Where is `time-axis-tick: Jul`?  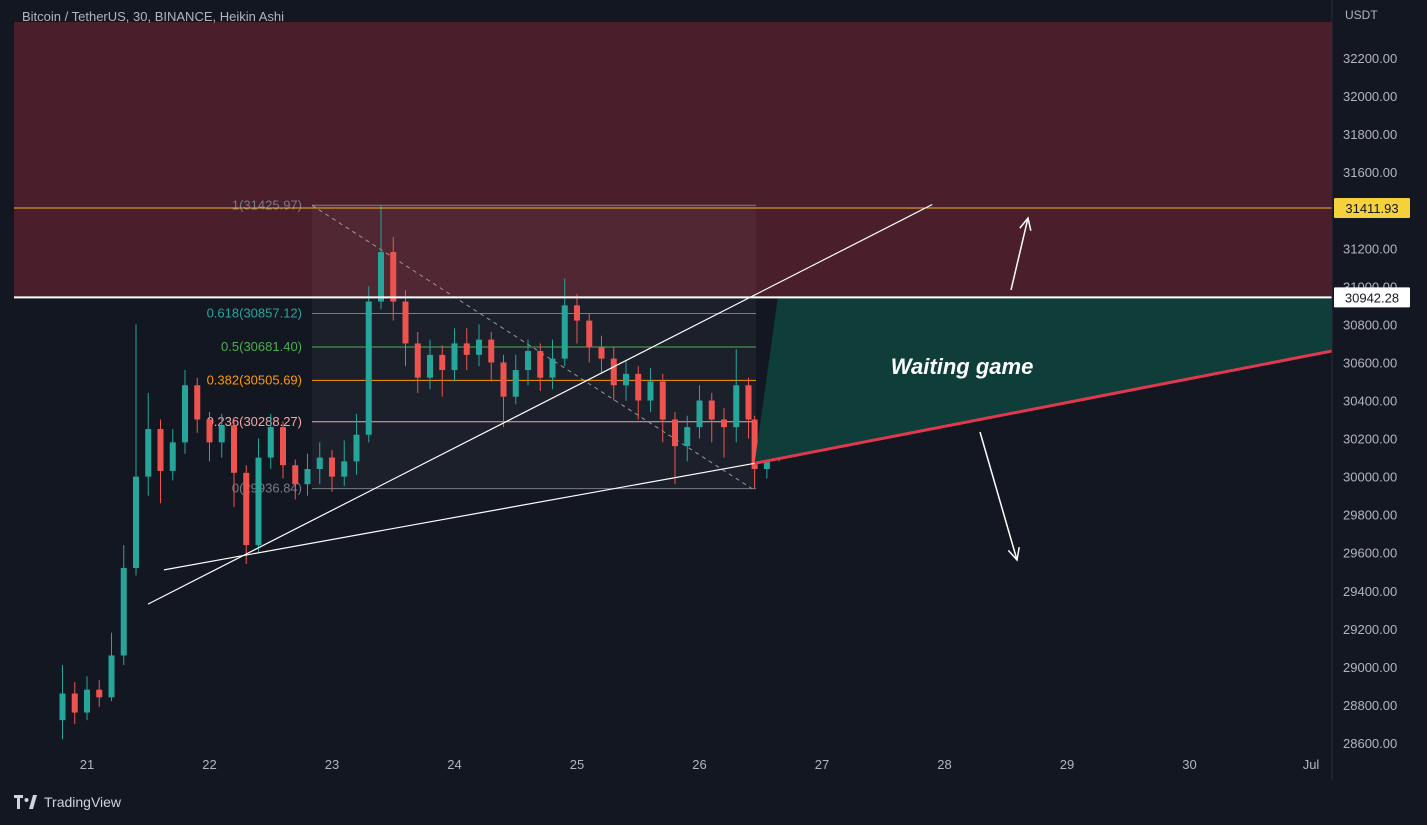
time-axis-tick: Jul is located at coordinates (1311, 764).